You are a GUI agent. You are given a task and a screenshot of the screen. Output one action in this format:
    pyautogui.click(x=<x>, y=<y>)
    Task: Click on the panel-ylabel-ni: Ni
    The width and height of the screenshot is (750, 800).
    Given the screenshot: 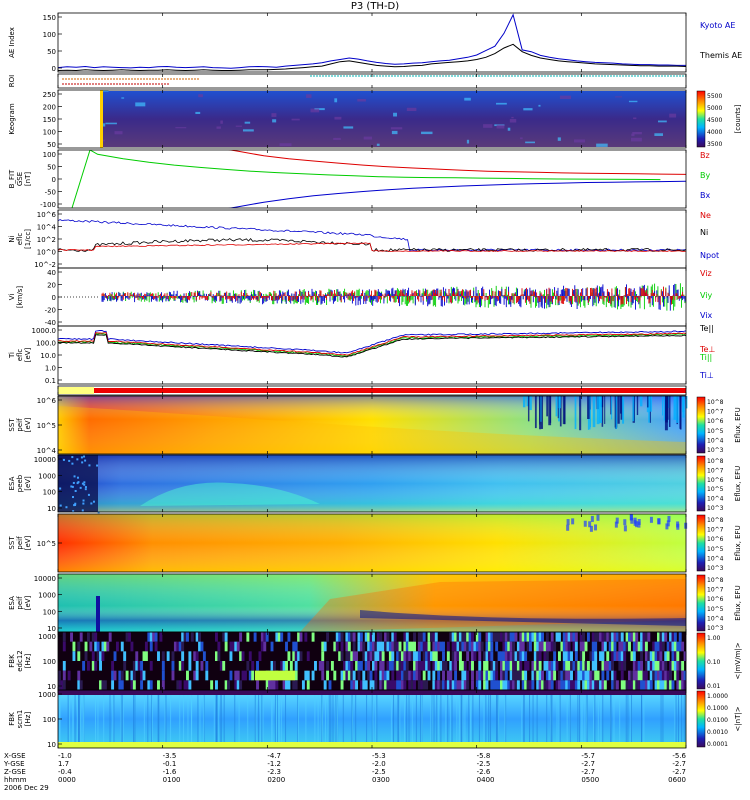 What is the action you would take?
    pyautogui.click(x=12, y=238)
    